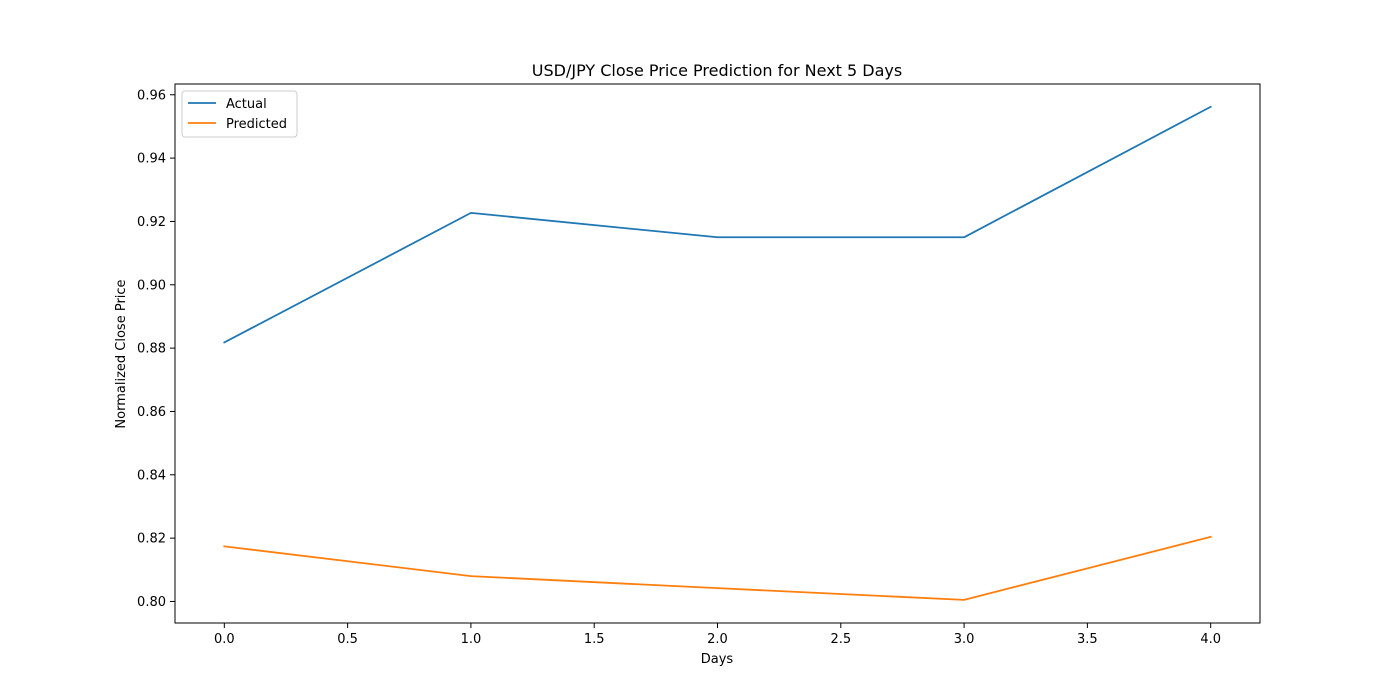  Describe the element at coordinates (239, 114) in the screenshot. I see `legend: Actual Predicted` at that location.